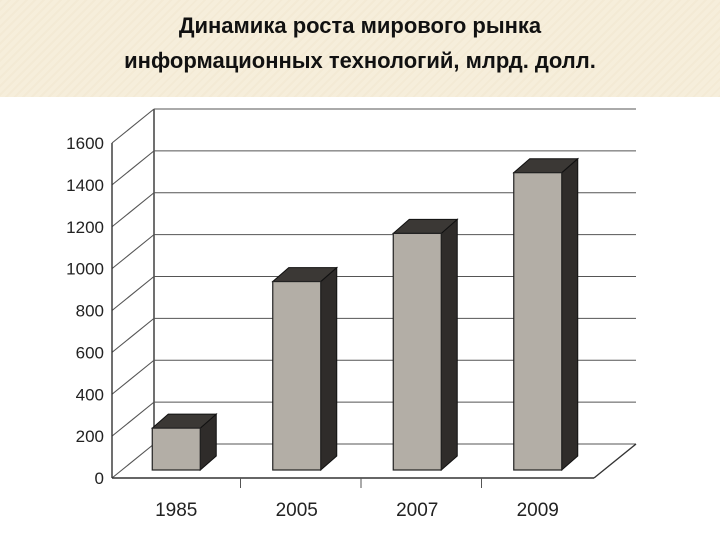 Image resolution: width=720 pixels, height=540 pixels. Describe the element at coordinates (360, 25) in the screenshot. I see `chart-title-line-1: Динамика роста мирового рынка` at that location.